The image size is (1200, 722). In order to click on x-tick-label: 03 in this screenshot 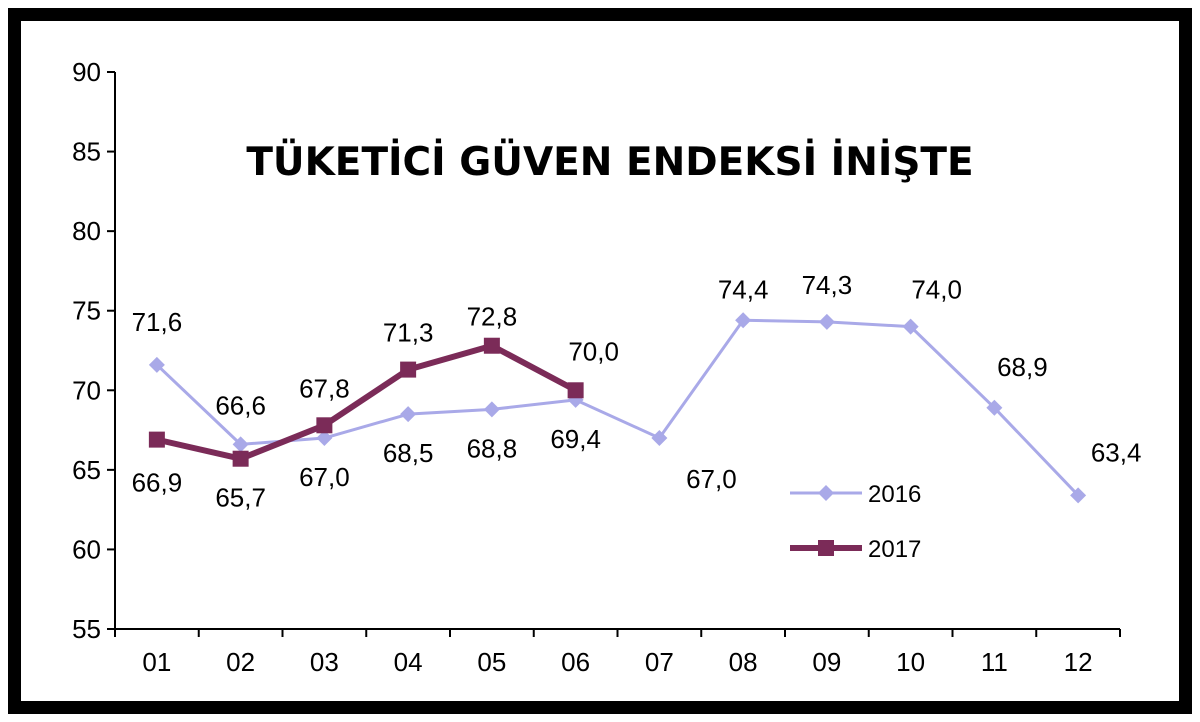, I will do `click(324, 662)`.